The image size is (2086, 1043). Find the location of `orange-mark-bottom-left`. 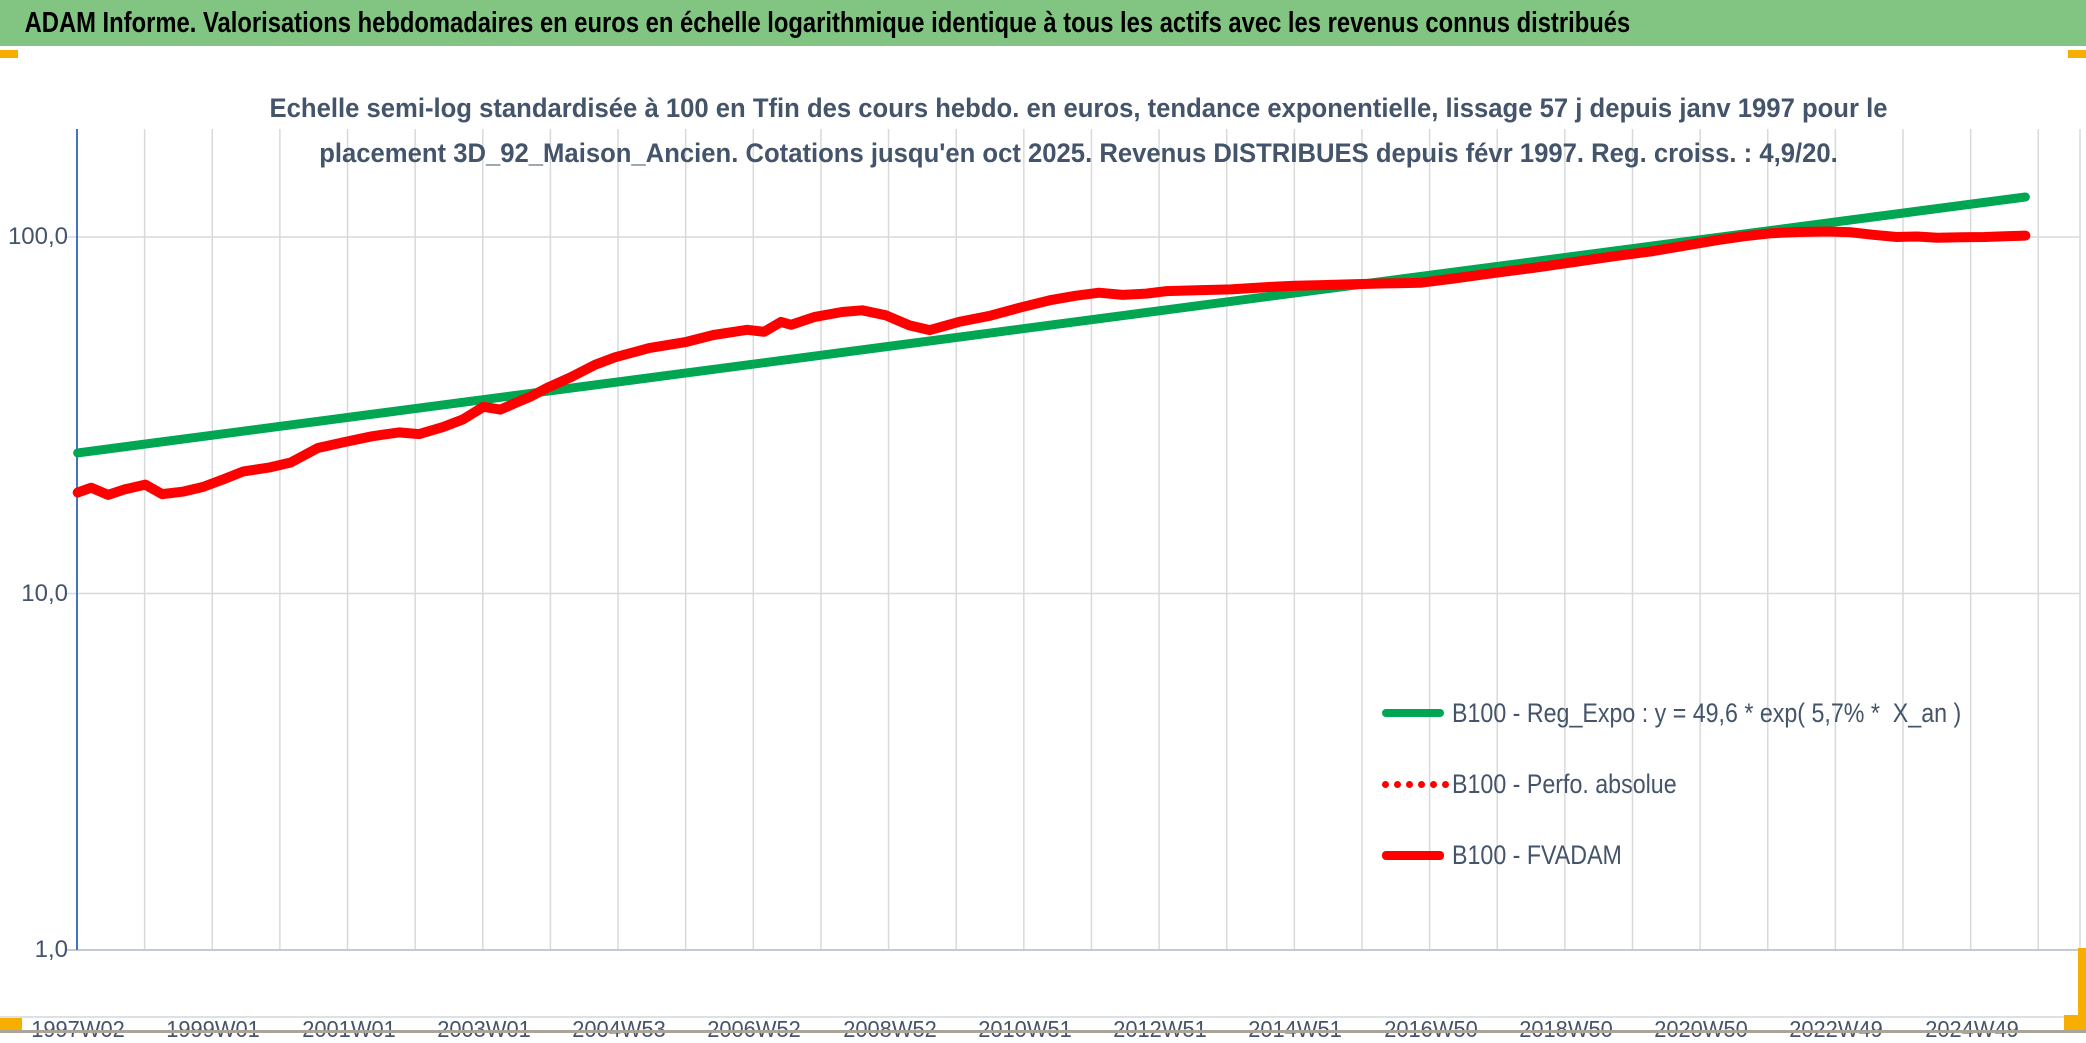

orange-mark-bottom-left is located at coordinates (11, 1024).